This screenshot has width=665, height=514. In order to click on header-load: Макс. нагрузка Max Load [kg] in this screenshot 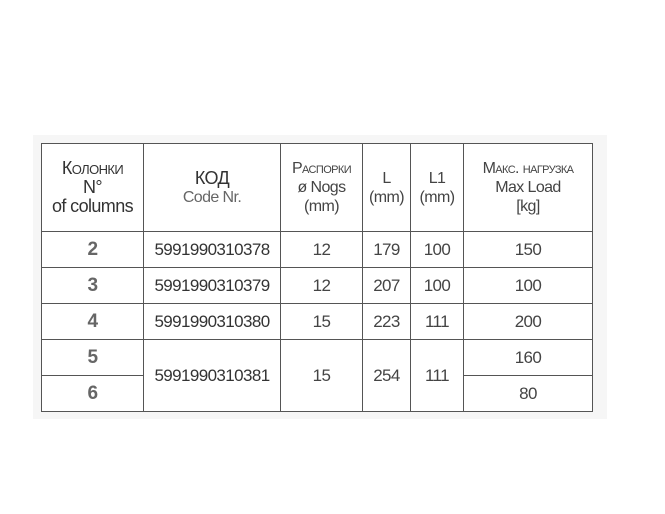, I will do `click(528, 187)`.